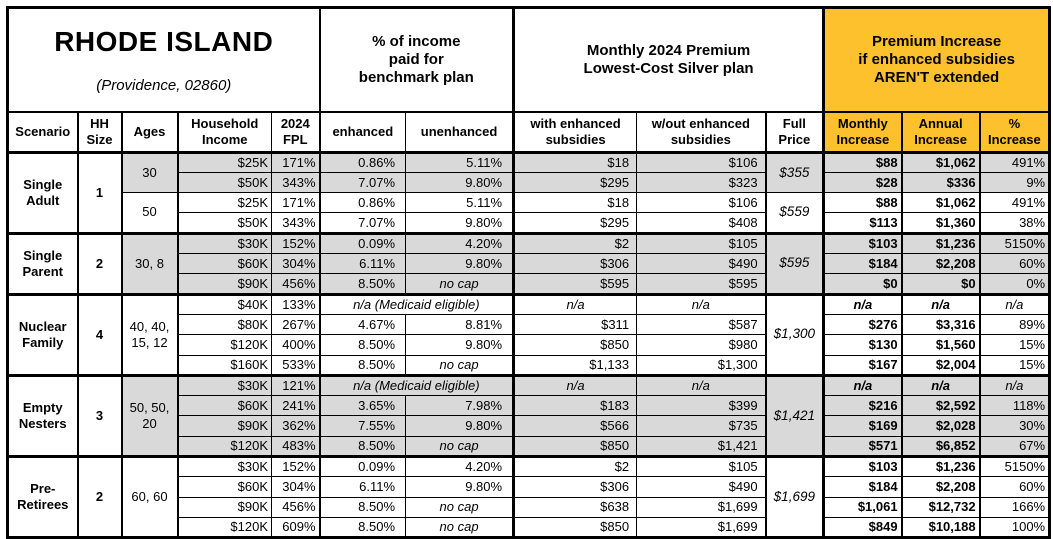 This screenshot has width=1053, height=539. Describe the element at coordinates (42, 415) in the screenshot. I see `cell-scenario: Empty Nesters` at that location.